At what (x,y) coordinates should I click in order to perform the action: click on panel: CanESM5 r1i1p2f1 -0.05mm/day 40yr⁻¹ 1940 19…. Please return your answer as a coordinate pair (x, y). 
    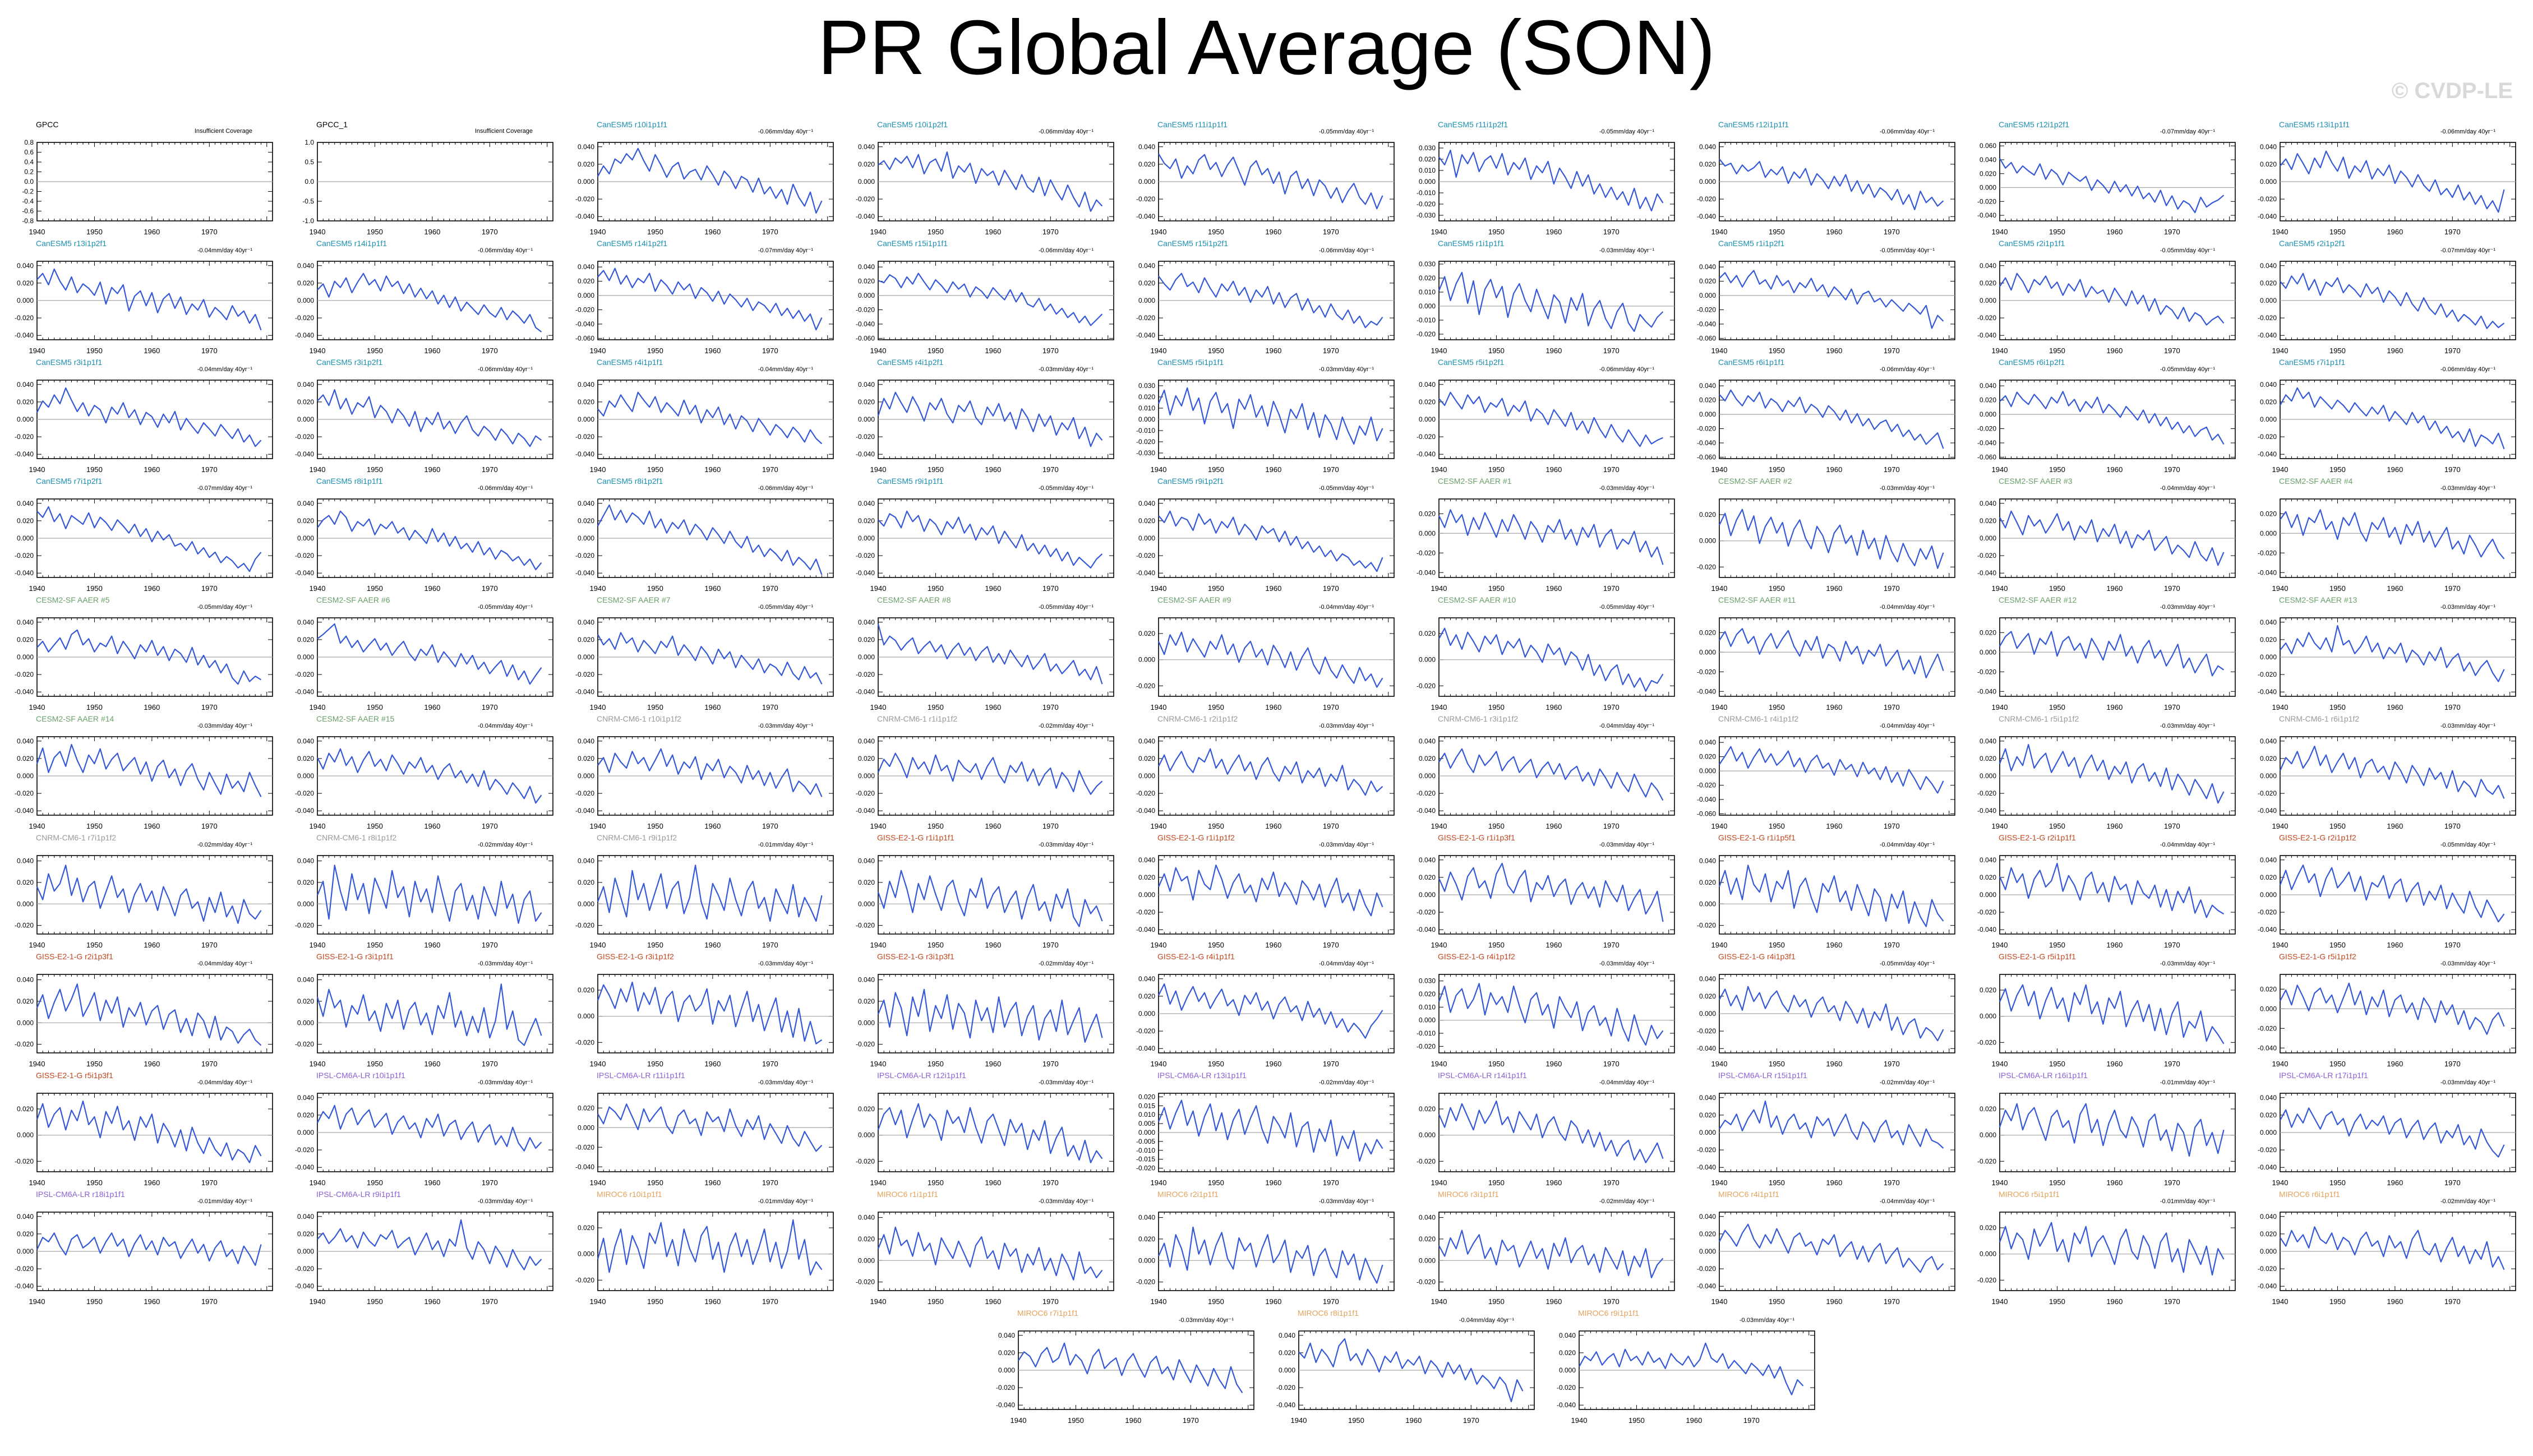
    Looking at the image, I should click on (1823, 296).